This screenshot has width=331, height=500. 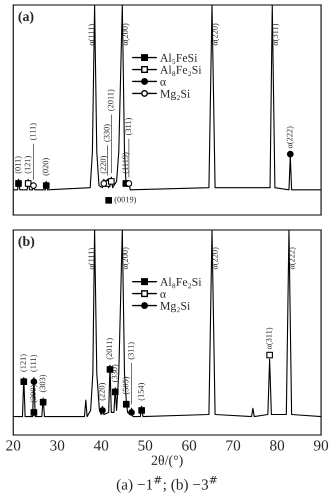 What do you see at coordinates (57, 445) in the screenshot?
I see `x-tick-label: 30` at bounding box center [57, 445].